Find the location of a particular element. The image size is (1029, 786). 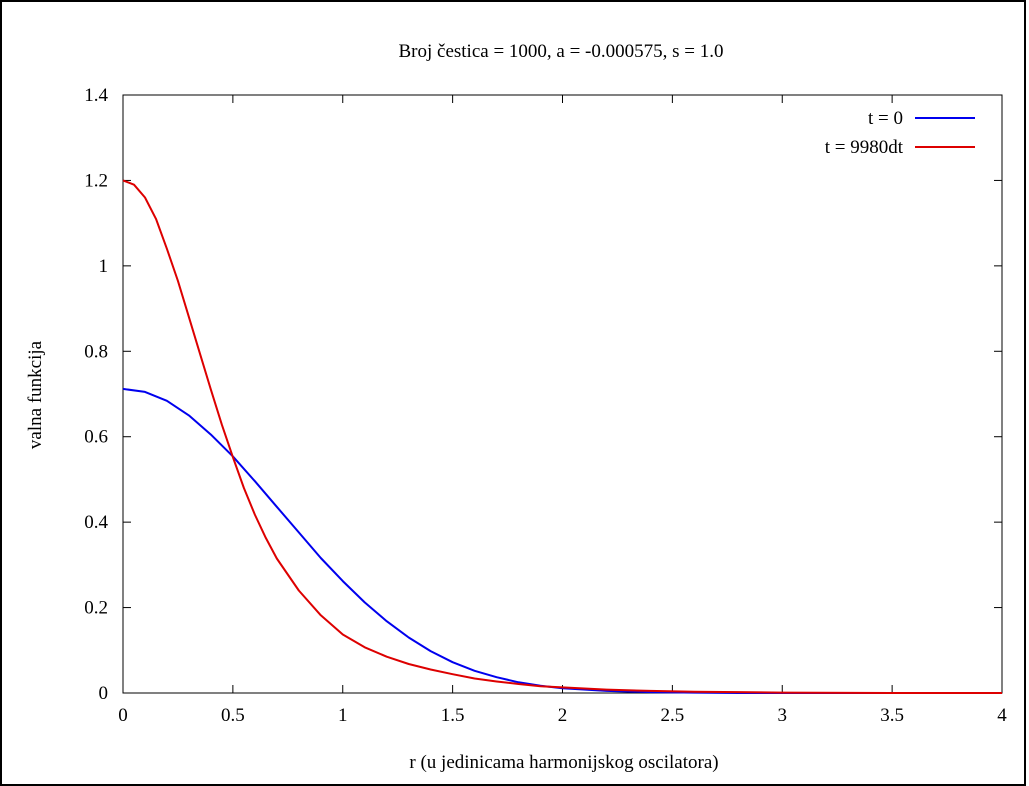

x-axis-label: r (u jedinicama harmonijskog oscilatora) is located at coordinates (563, 762).